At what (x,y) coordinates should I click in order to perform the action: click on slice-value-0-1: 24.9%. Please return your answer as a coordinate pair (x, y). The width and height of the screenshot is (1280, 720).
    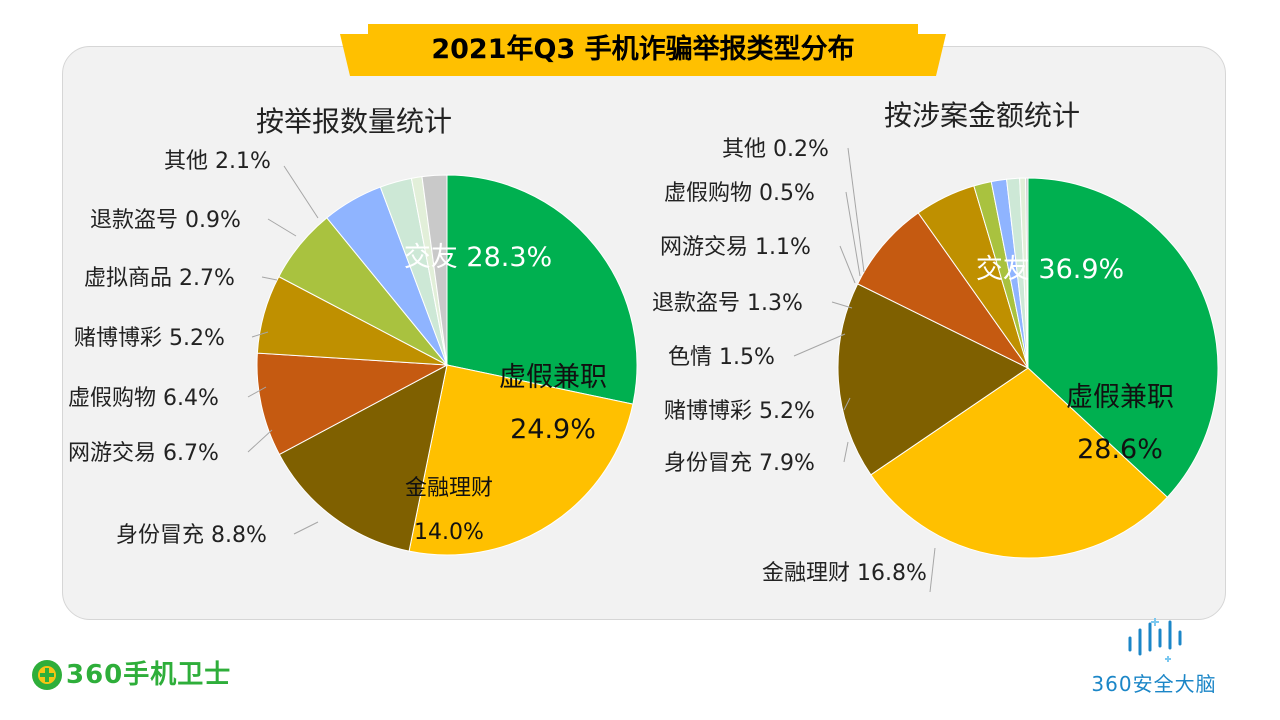
    Looking at the image, I should click on (553, 429).